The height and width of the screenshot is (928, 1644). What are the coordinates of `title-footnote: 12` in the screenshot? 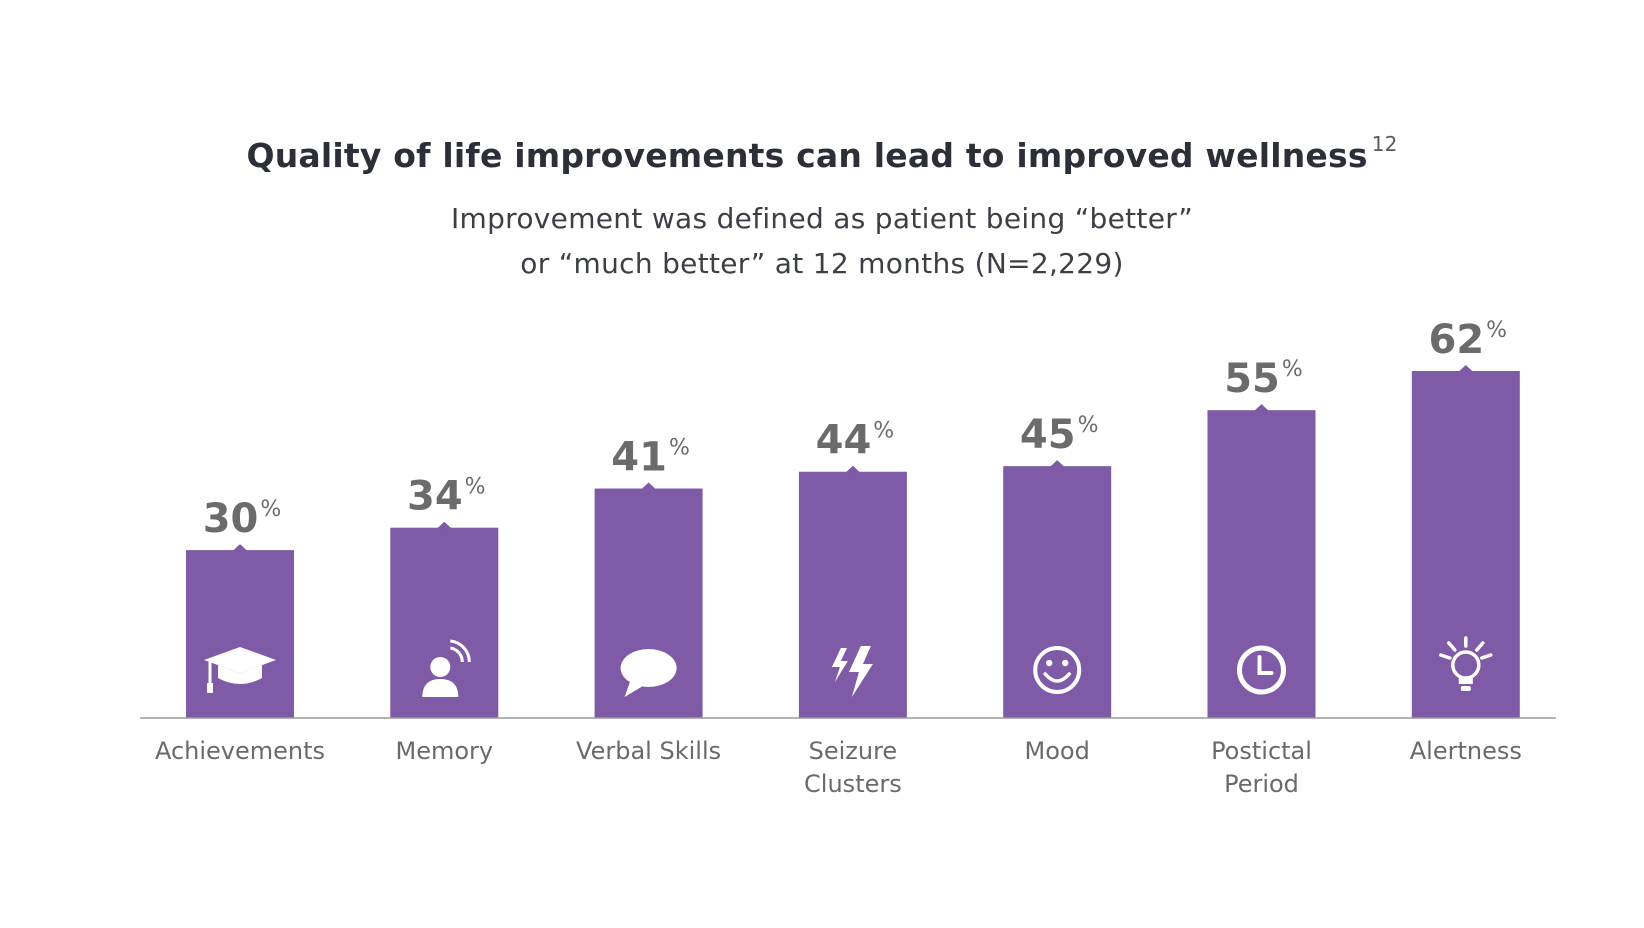 It's located at (1384, 144).